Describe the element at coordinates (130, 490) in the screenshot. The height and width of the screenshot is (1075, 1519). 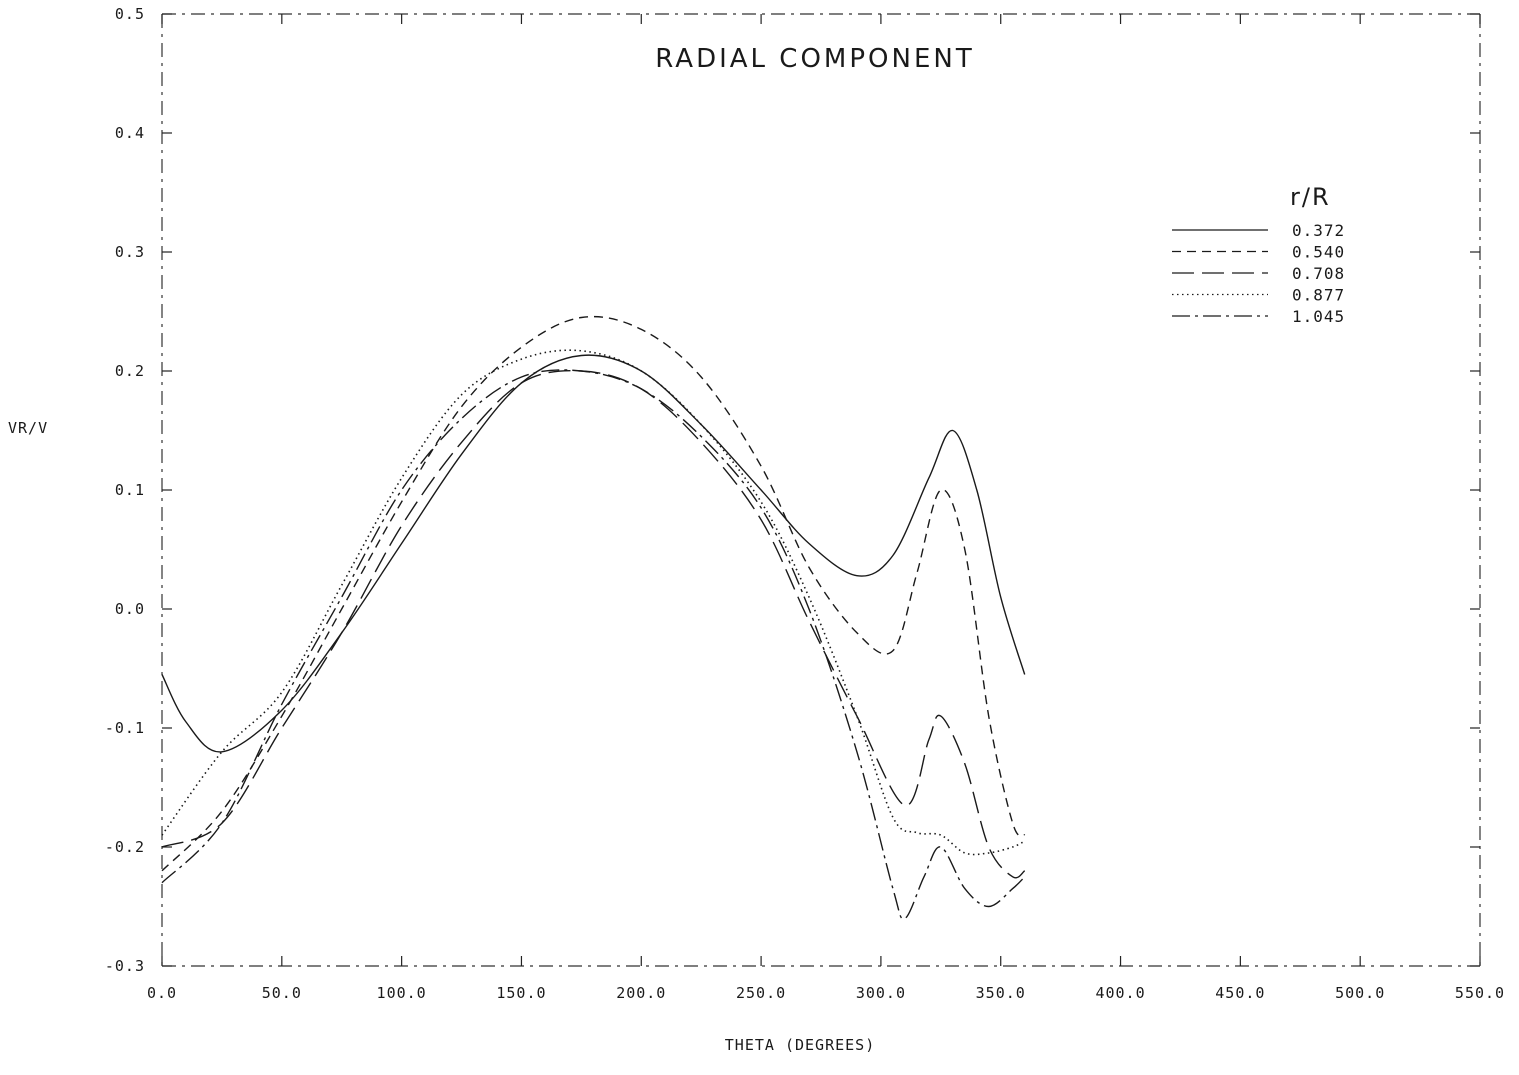
I see `y-tick-label: 0.1` at that location.